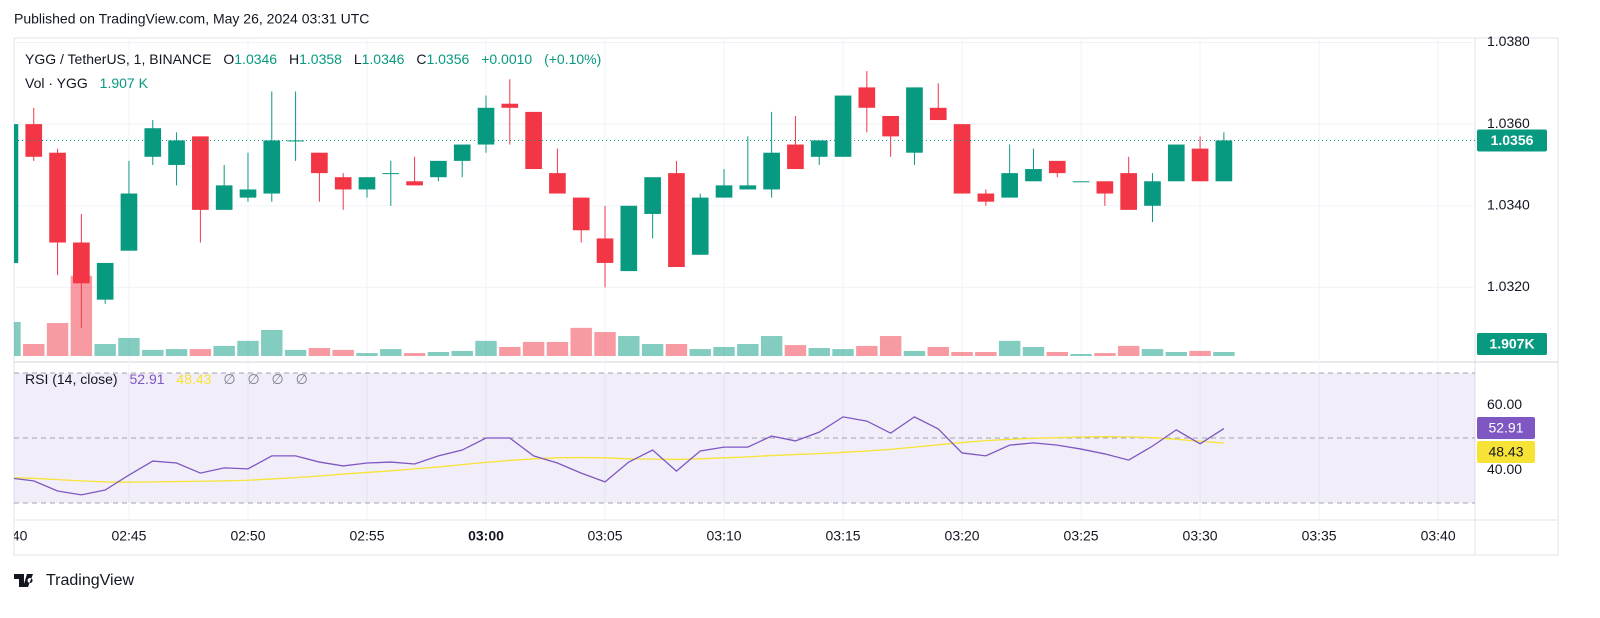  Describe the element at coordinates (1200, 536) in the screenshot. I see `x-tick-label: 03:30` at that location.